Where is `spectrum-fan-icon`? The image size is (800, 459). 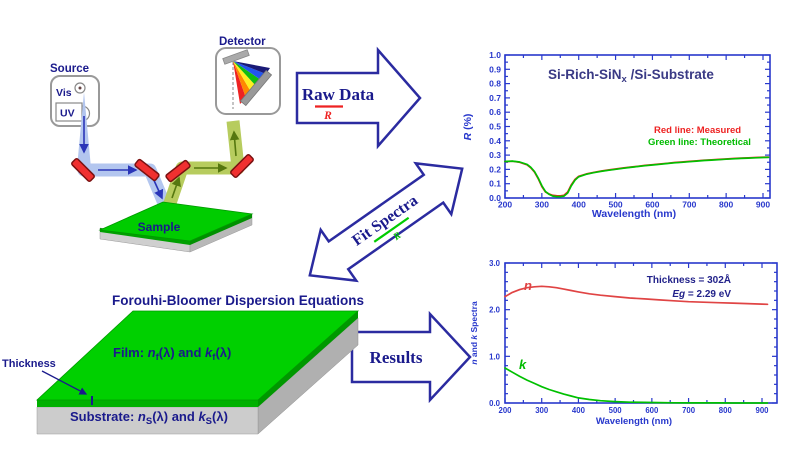
spectrum-fan-icon is located at coordinates (251, 82).